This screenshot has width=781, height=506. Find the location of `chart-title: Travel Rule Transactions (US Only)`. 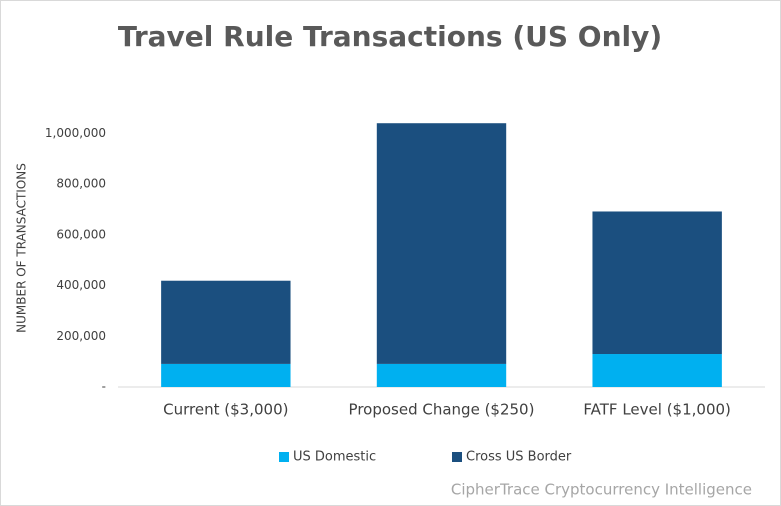

chart-title: Travel Rule Transactions (US Only) is located at coordinates (390, 36).